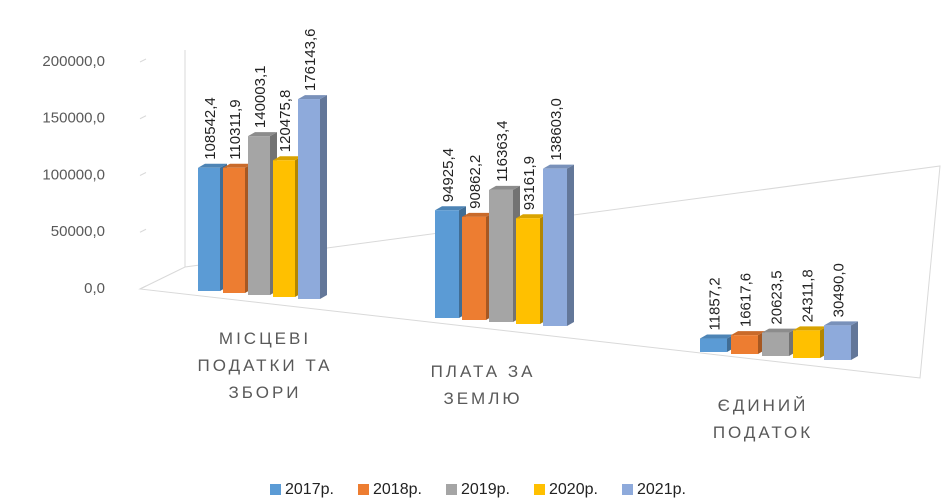  I want to click on y-tick-label: 50000,0, so click(78, 231).